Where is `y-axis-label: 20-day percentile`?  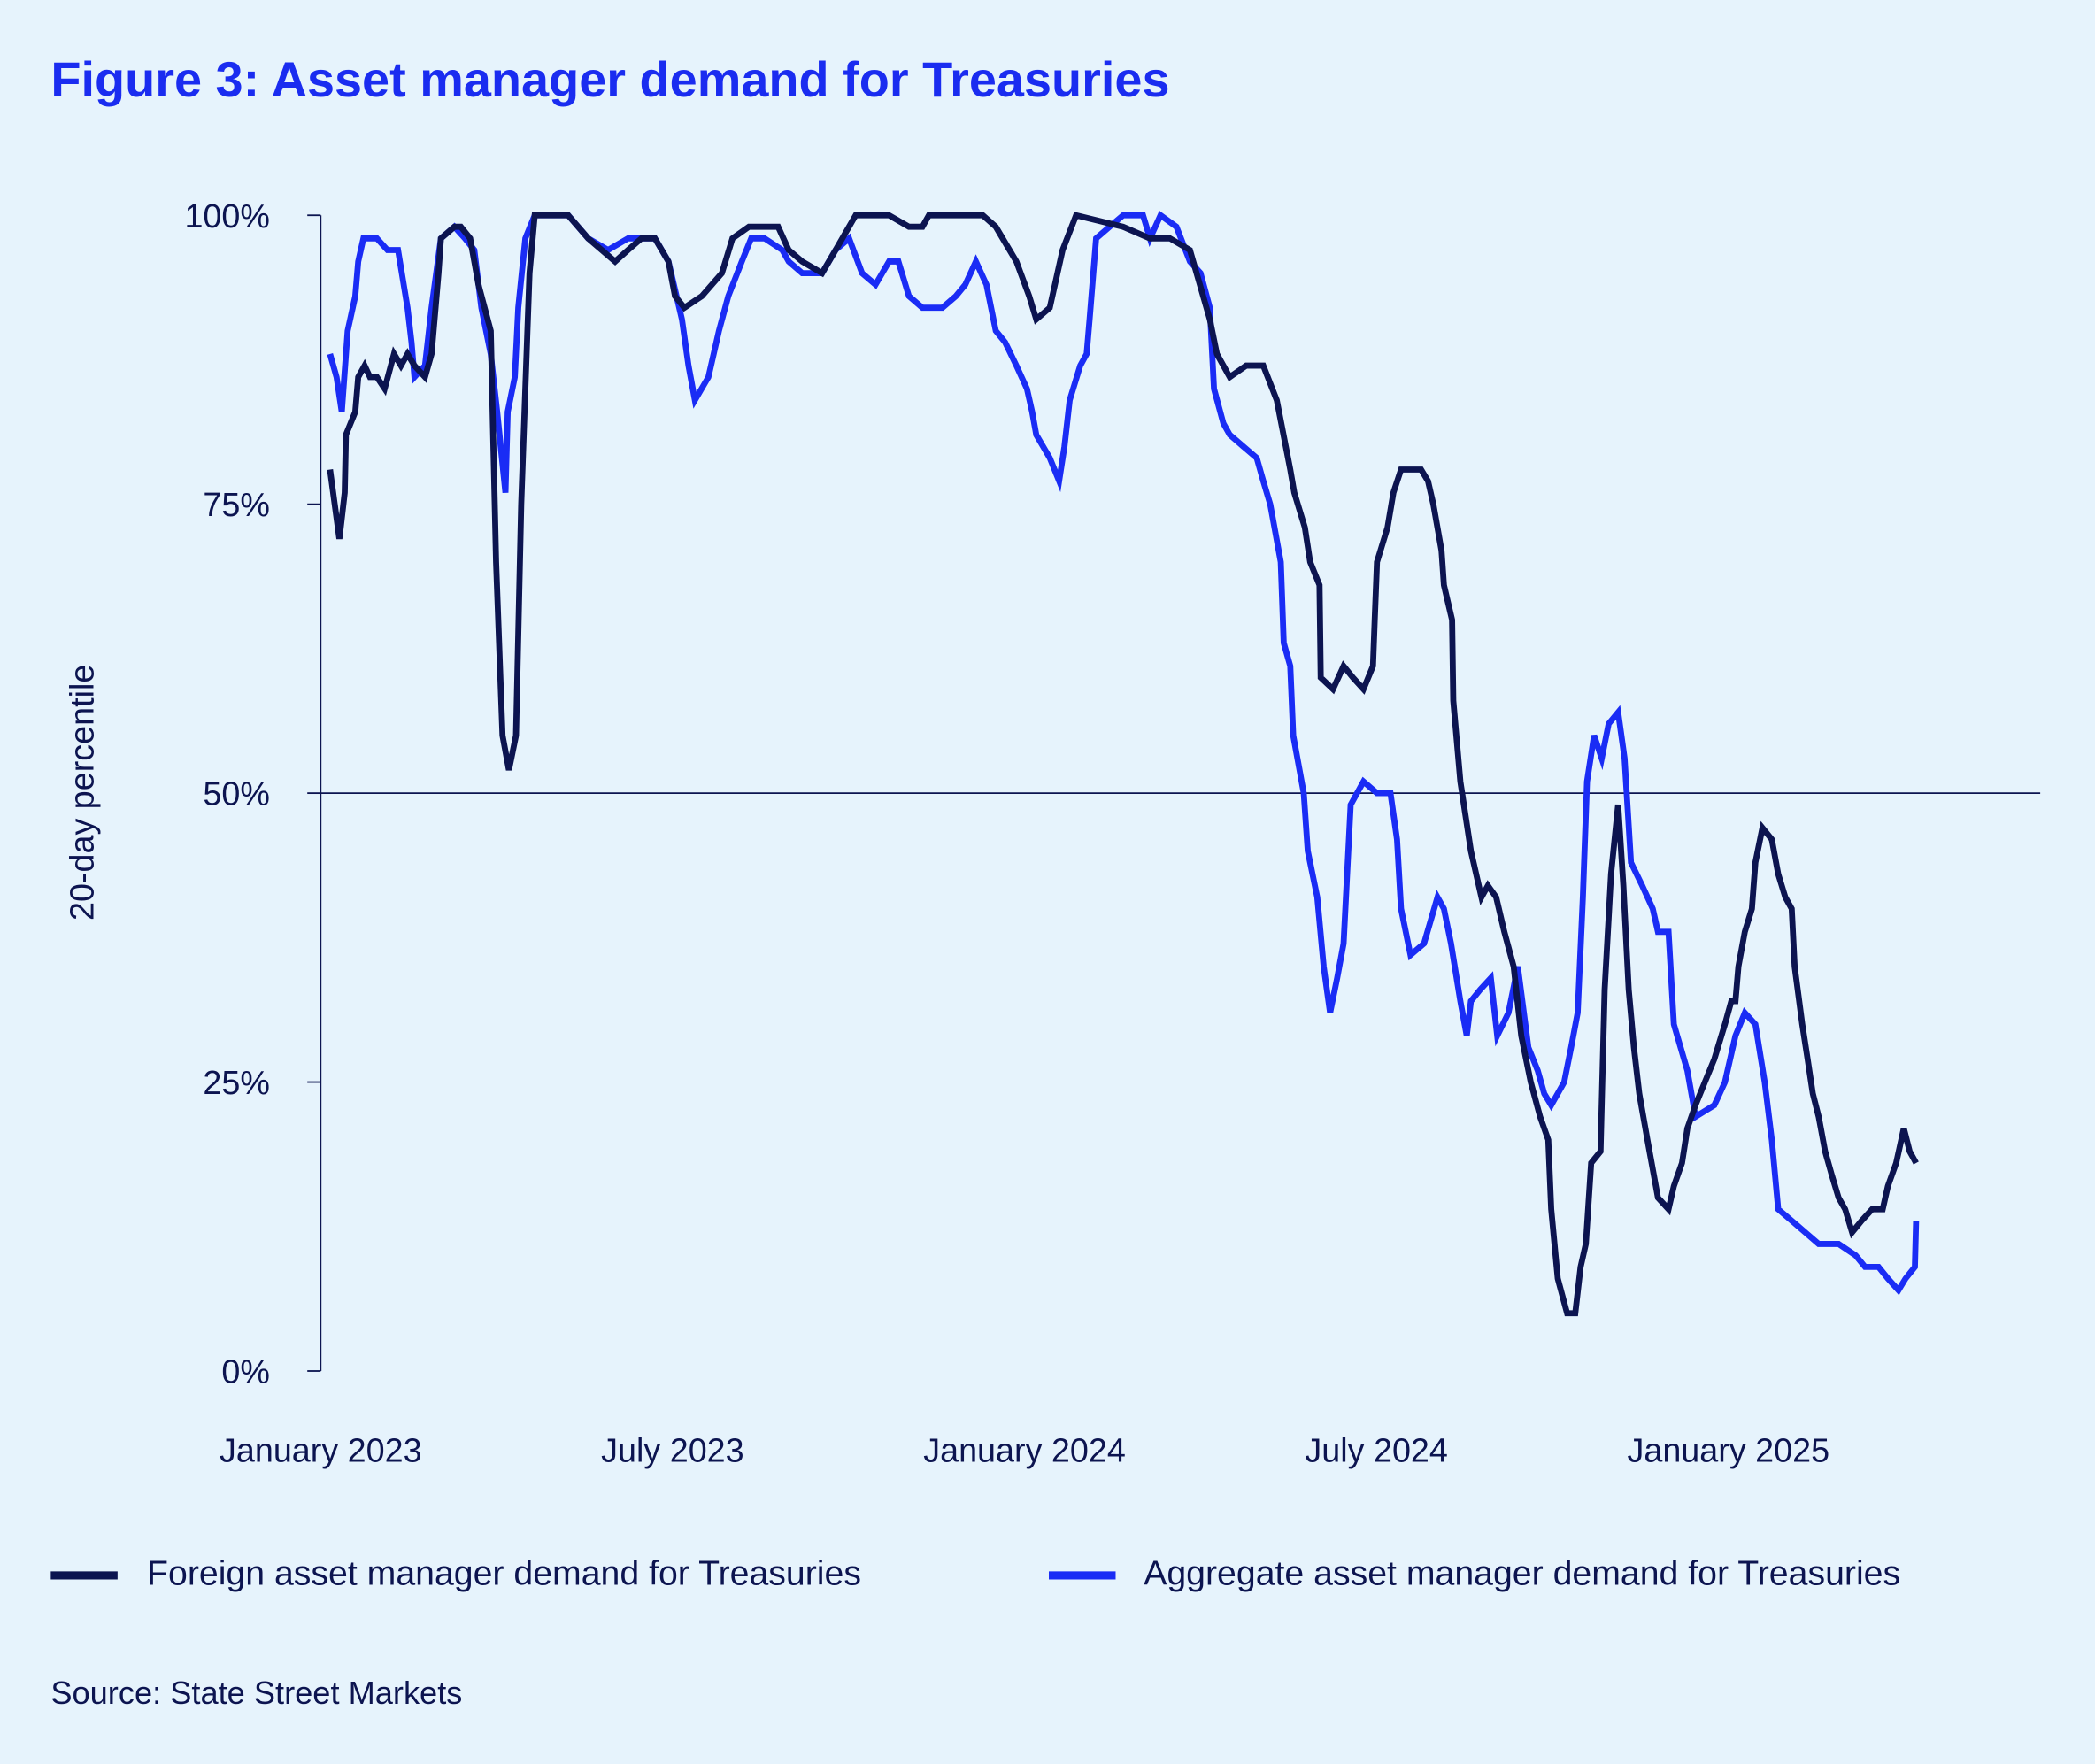 y-axis-label: 20-day percentile is located at coordinates (82, 793).